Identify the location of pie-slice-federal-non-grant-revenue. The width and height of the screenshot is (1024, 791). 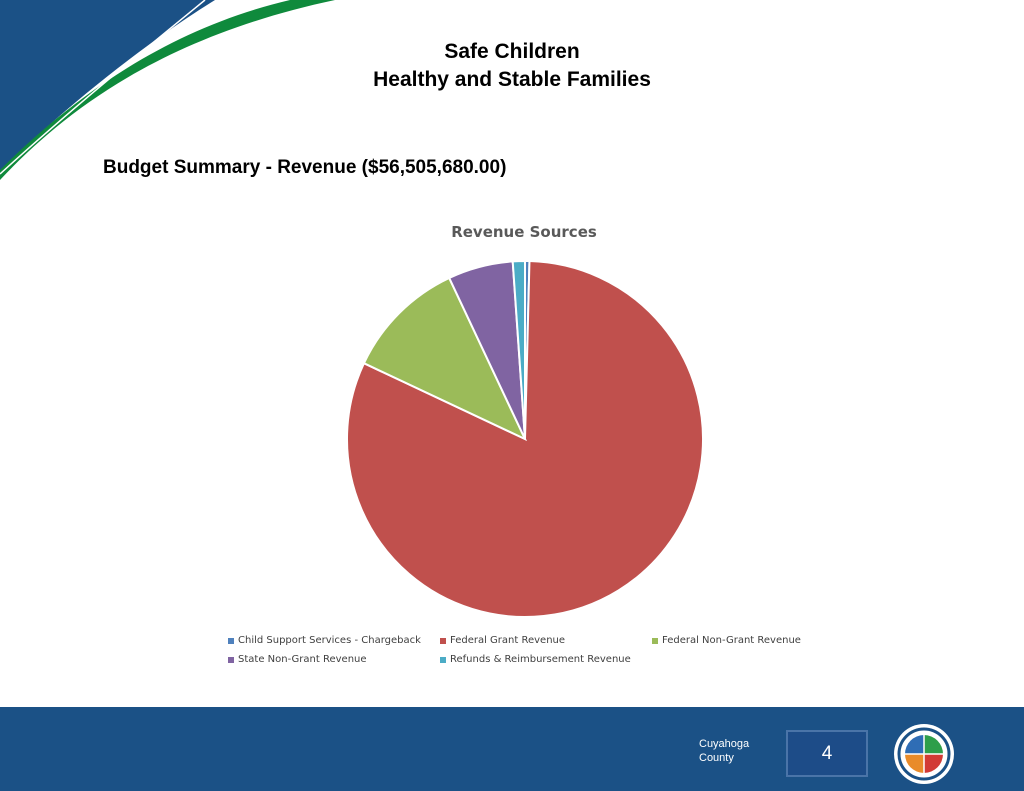
(445, 359).